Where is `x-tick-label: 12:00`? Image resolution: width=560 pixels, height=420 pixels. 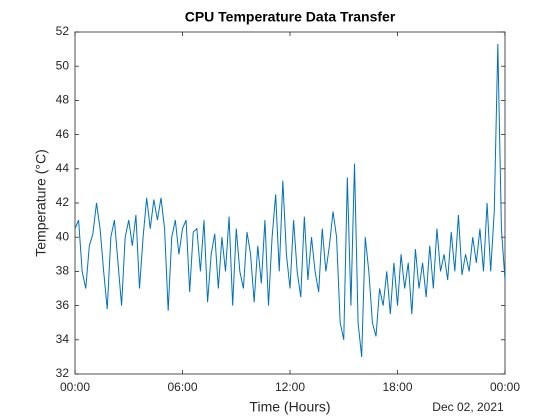
x-tick-label: 12:00 is located at coordinates (290, 387).